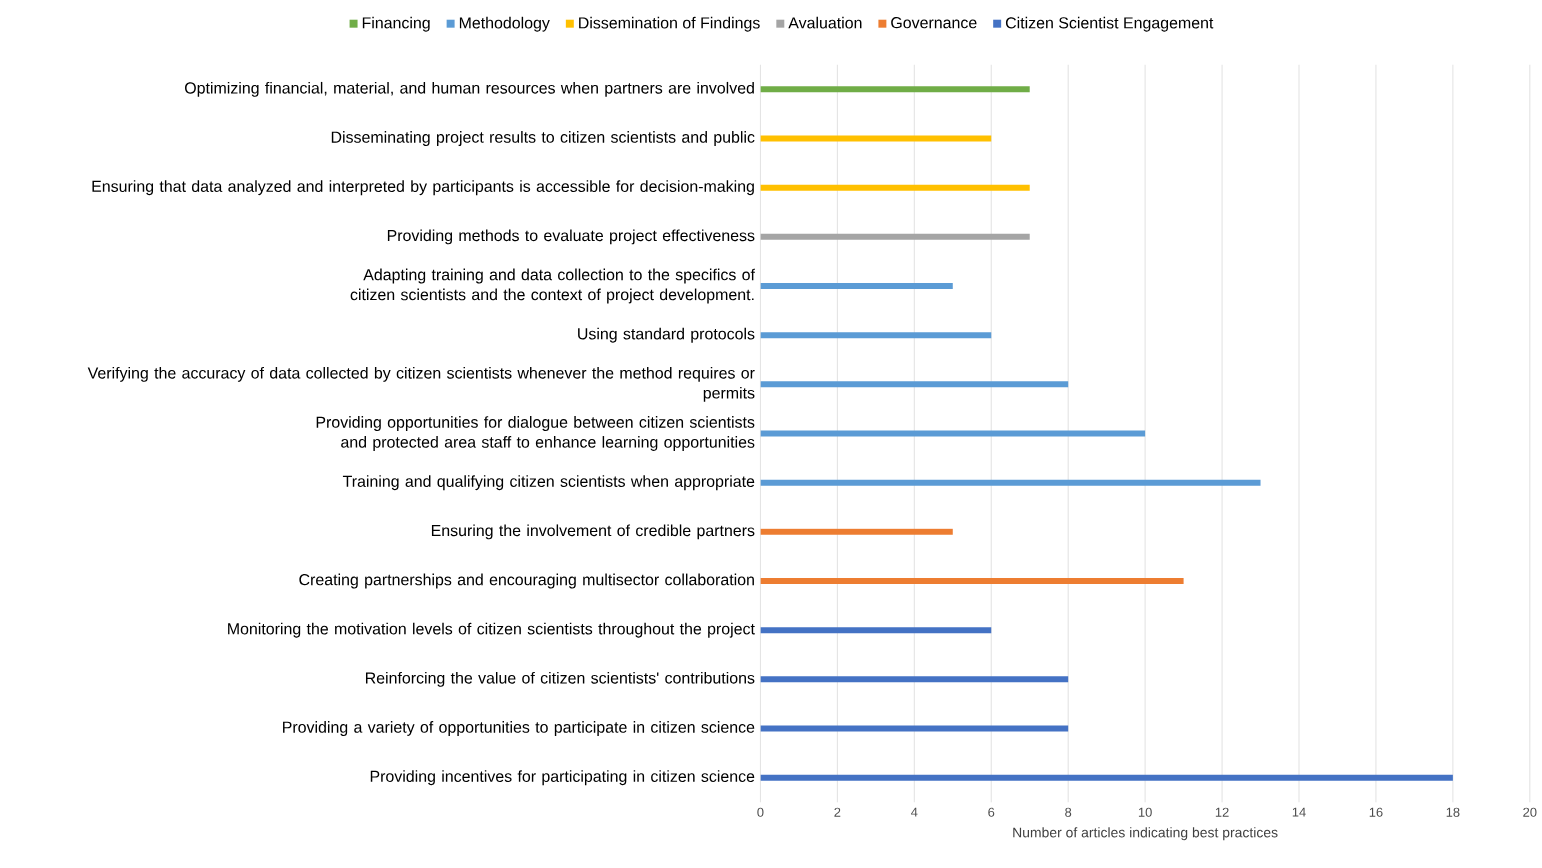  I want to click on y-tick-label: Providing opportunities for dialogue between citizen scientists and protected area staff to enhance learning opportunities, so click(535, 433).